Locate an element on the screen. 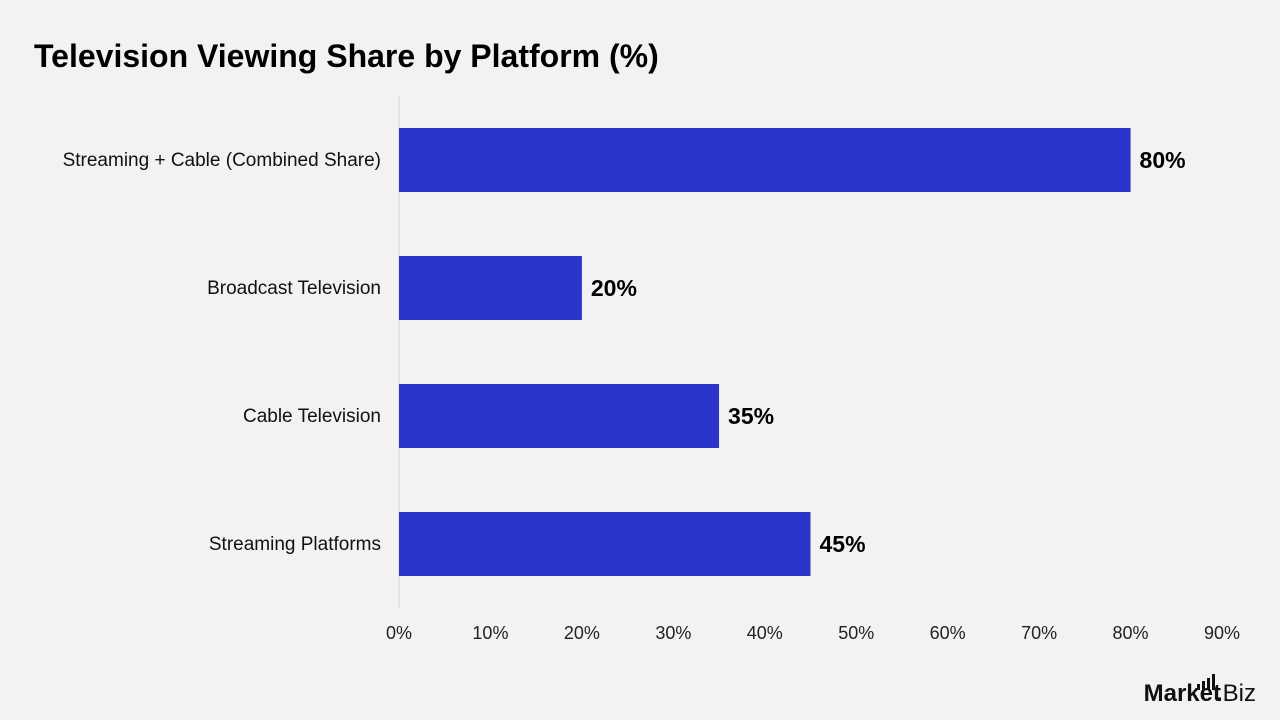  chart-title: Television Viewing Share by Platform (%) is located at coordinates (346, 56).